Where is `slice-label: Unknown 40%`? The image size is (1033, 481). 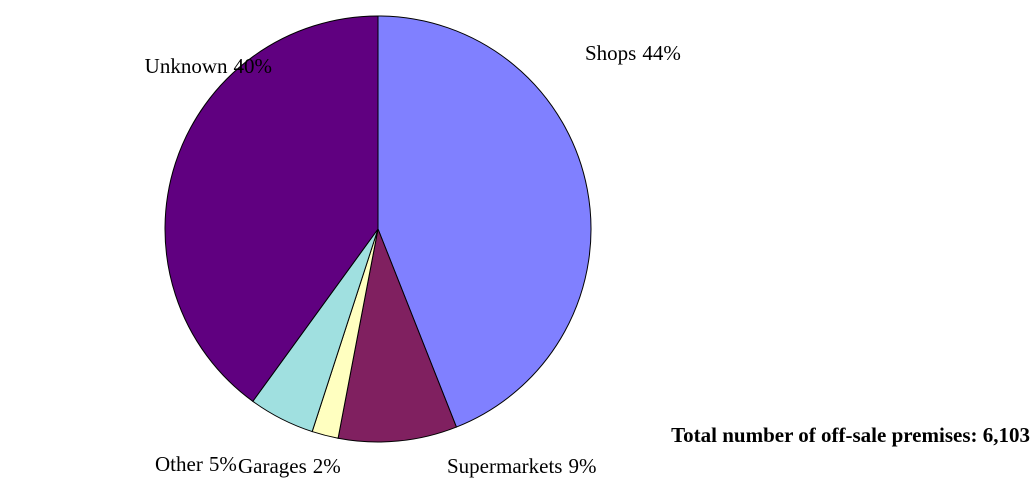
slice-label: Unknown 40% is located at coordinates (208, 66).